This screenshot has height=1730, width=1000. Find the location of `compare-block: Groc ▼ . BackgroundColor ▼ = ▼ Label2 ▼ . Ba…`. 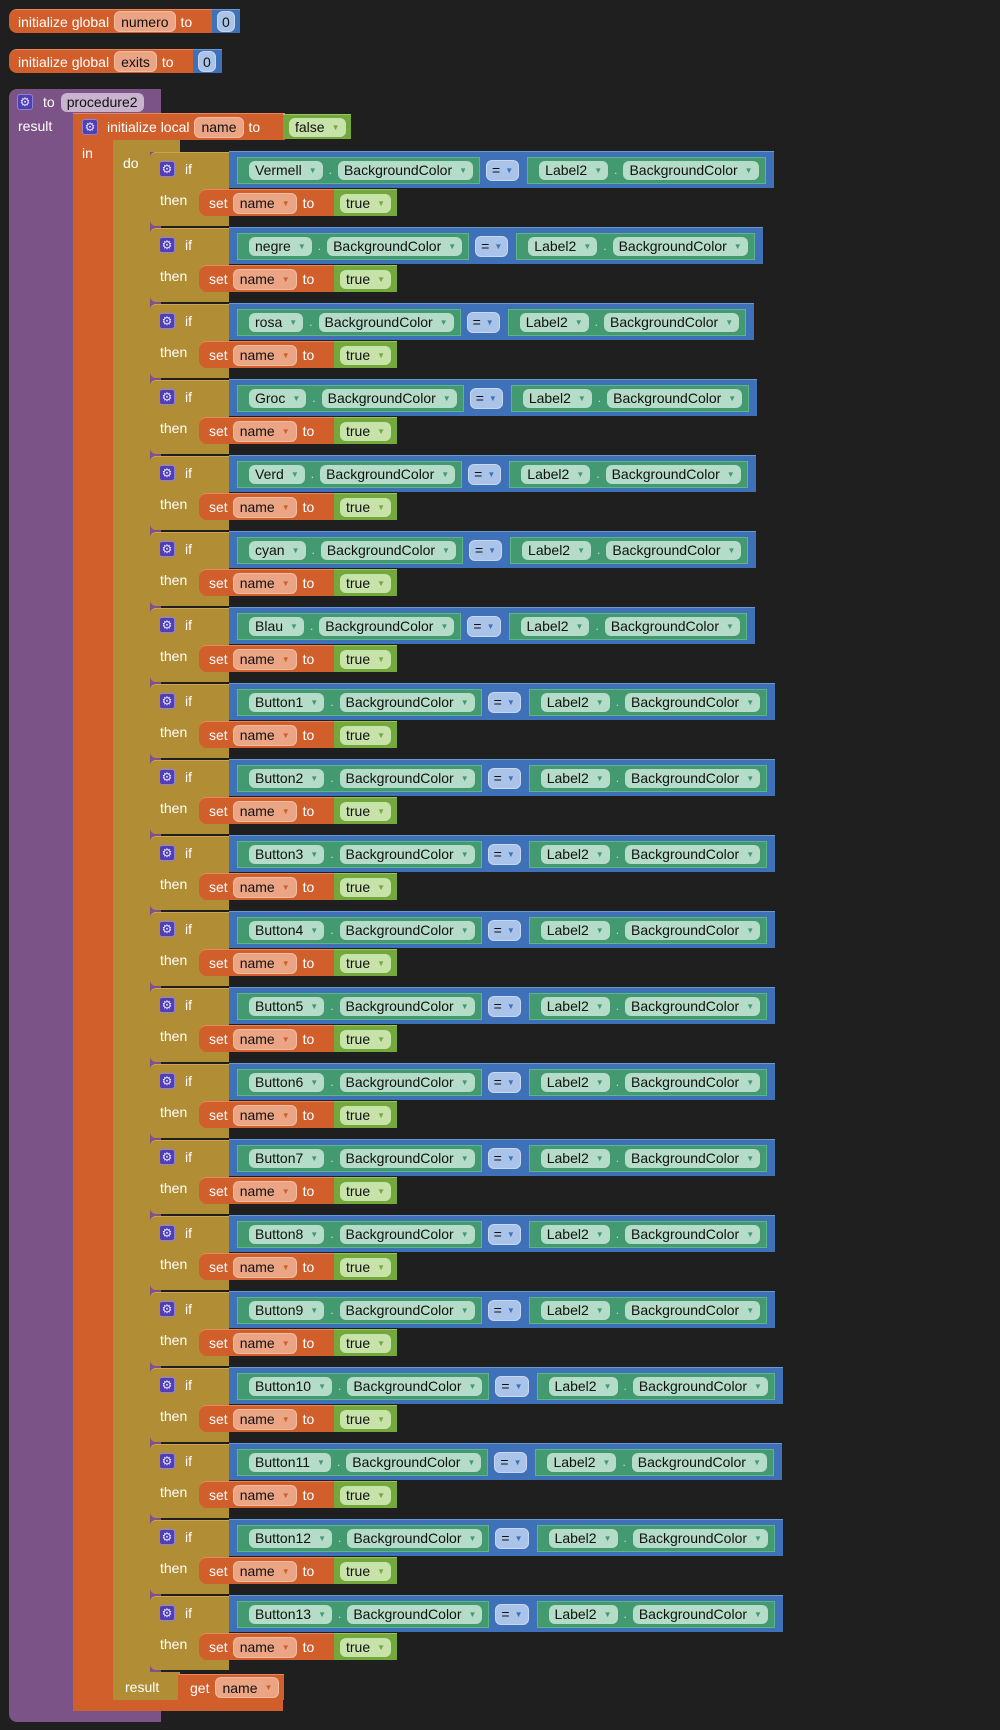

compare-block: Groc ▼ . BackgroundColor ▼ = ▼ Label2 ▼ . Ba… is located at coordinates (493, 397).